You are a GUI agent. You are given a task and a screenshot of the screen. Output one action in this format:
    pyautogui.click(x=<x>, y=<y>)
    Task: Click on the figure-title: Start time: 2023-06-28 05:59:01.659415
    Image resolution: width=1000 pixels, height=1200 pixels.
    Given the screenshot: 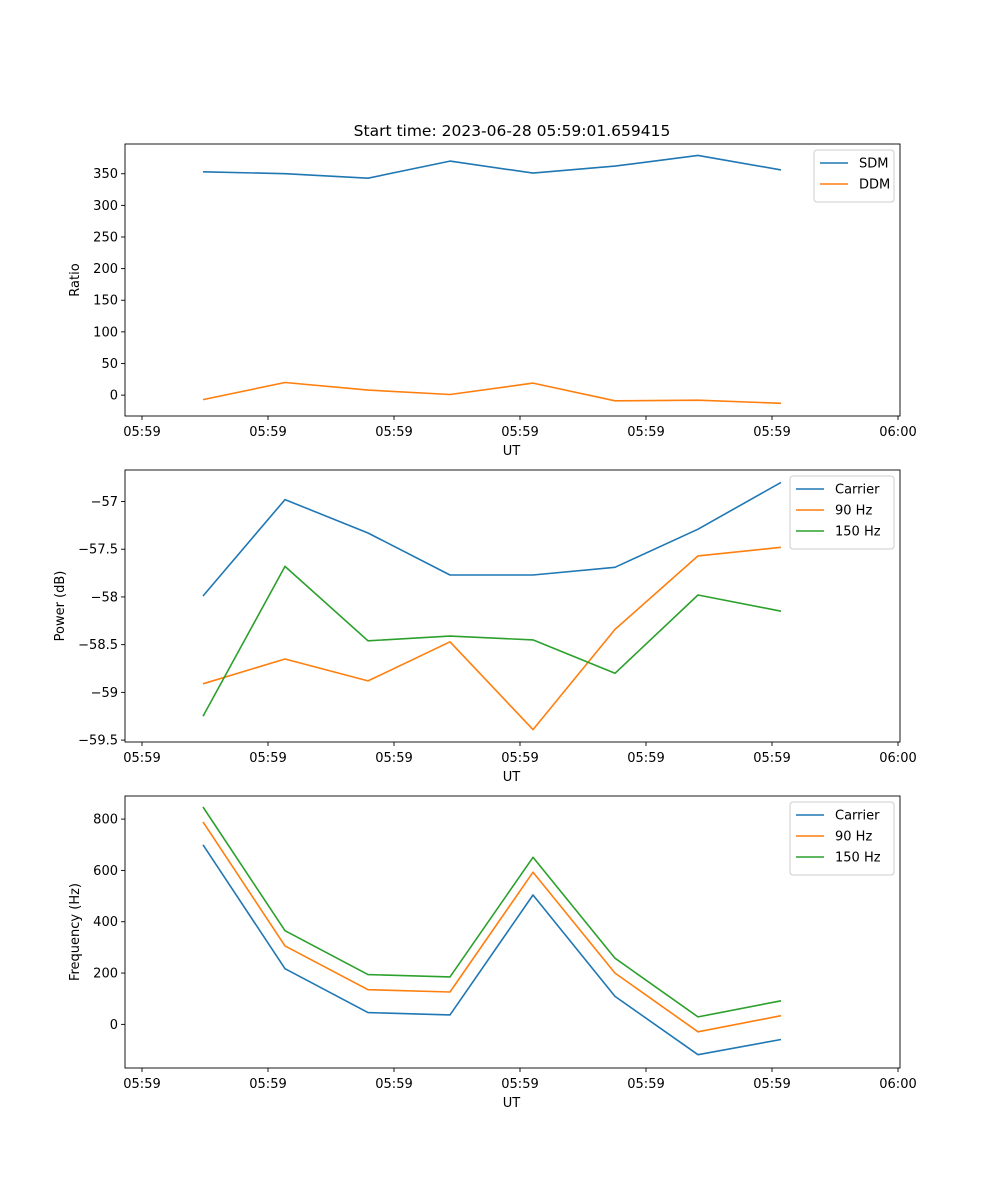 What is the action you would take?
    pyautogui.click(x=512, y=131)
    